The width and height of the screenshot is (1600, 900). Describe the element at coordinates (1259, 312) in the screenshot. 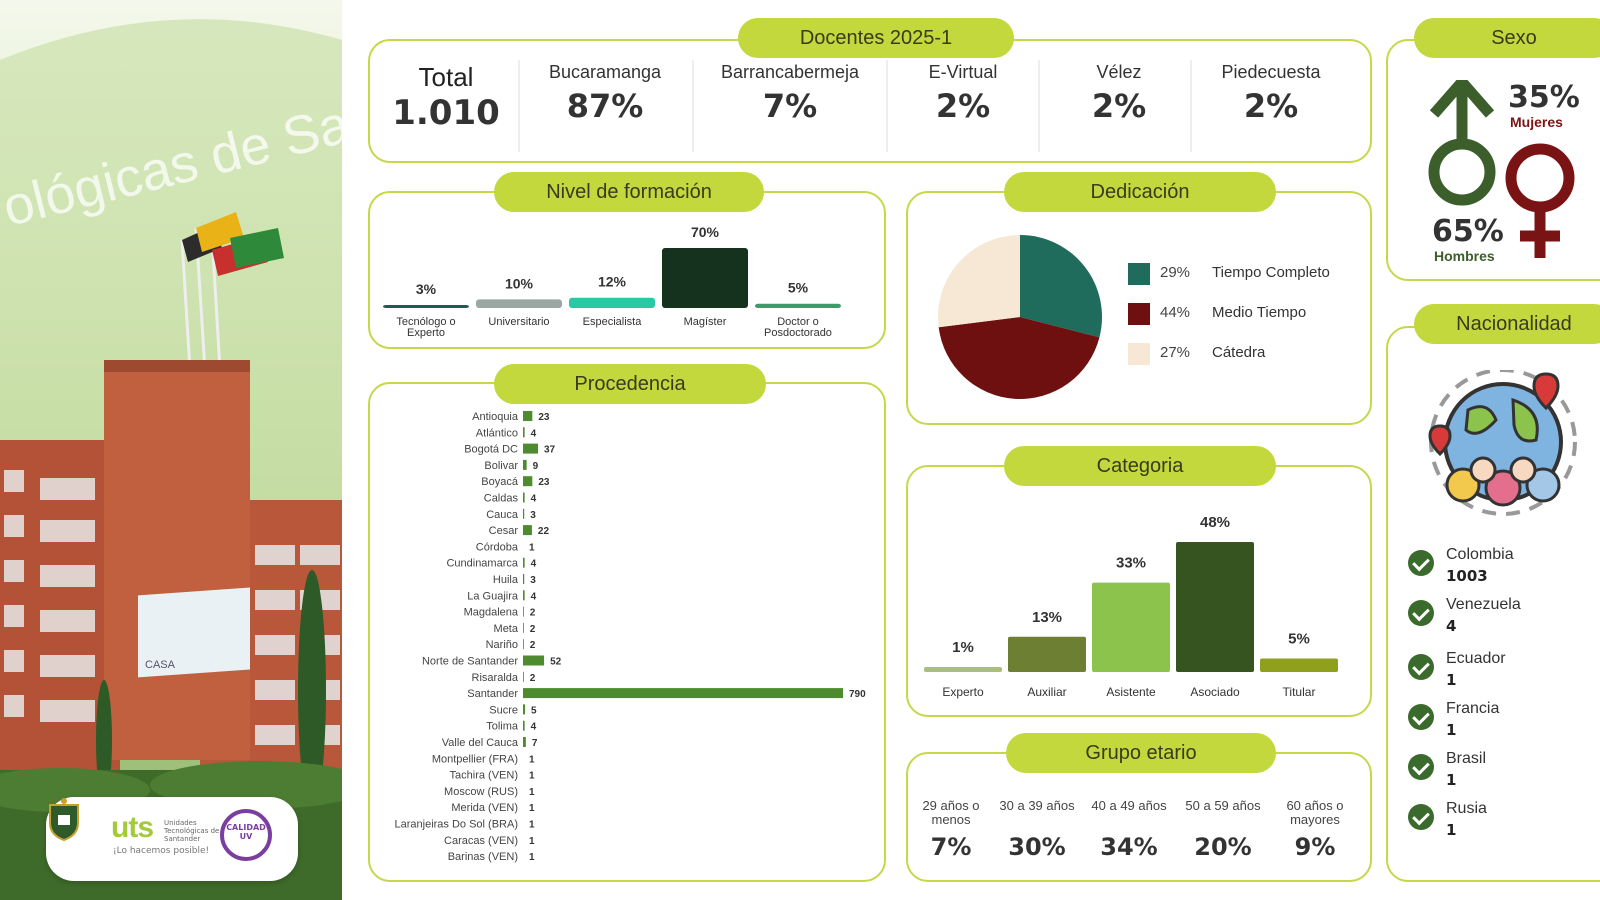

I see `legend-label: Medio Tiempo` at that location.